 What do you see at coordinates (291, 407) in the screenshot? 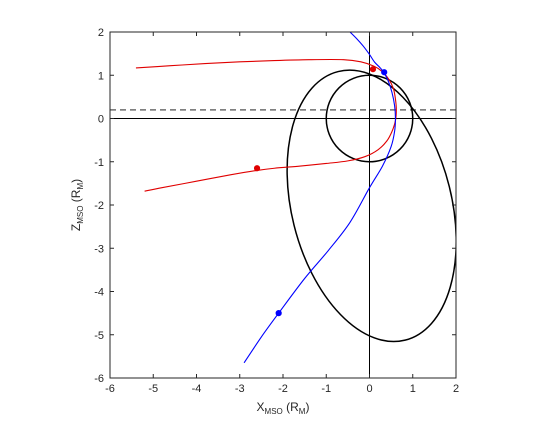
I see `x-axis-label-unit-open: (R` at bounding box center [291, 407].